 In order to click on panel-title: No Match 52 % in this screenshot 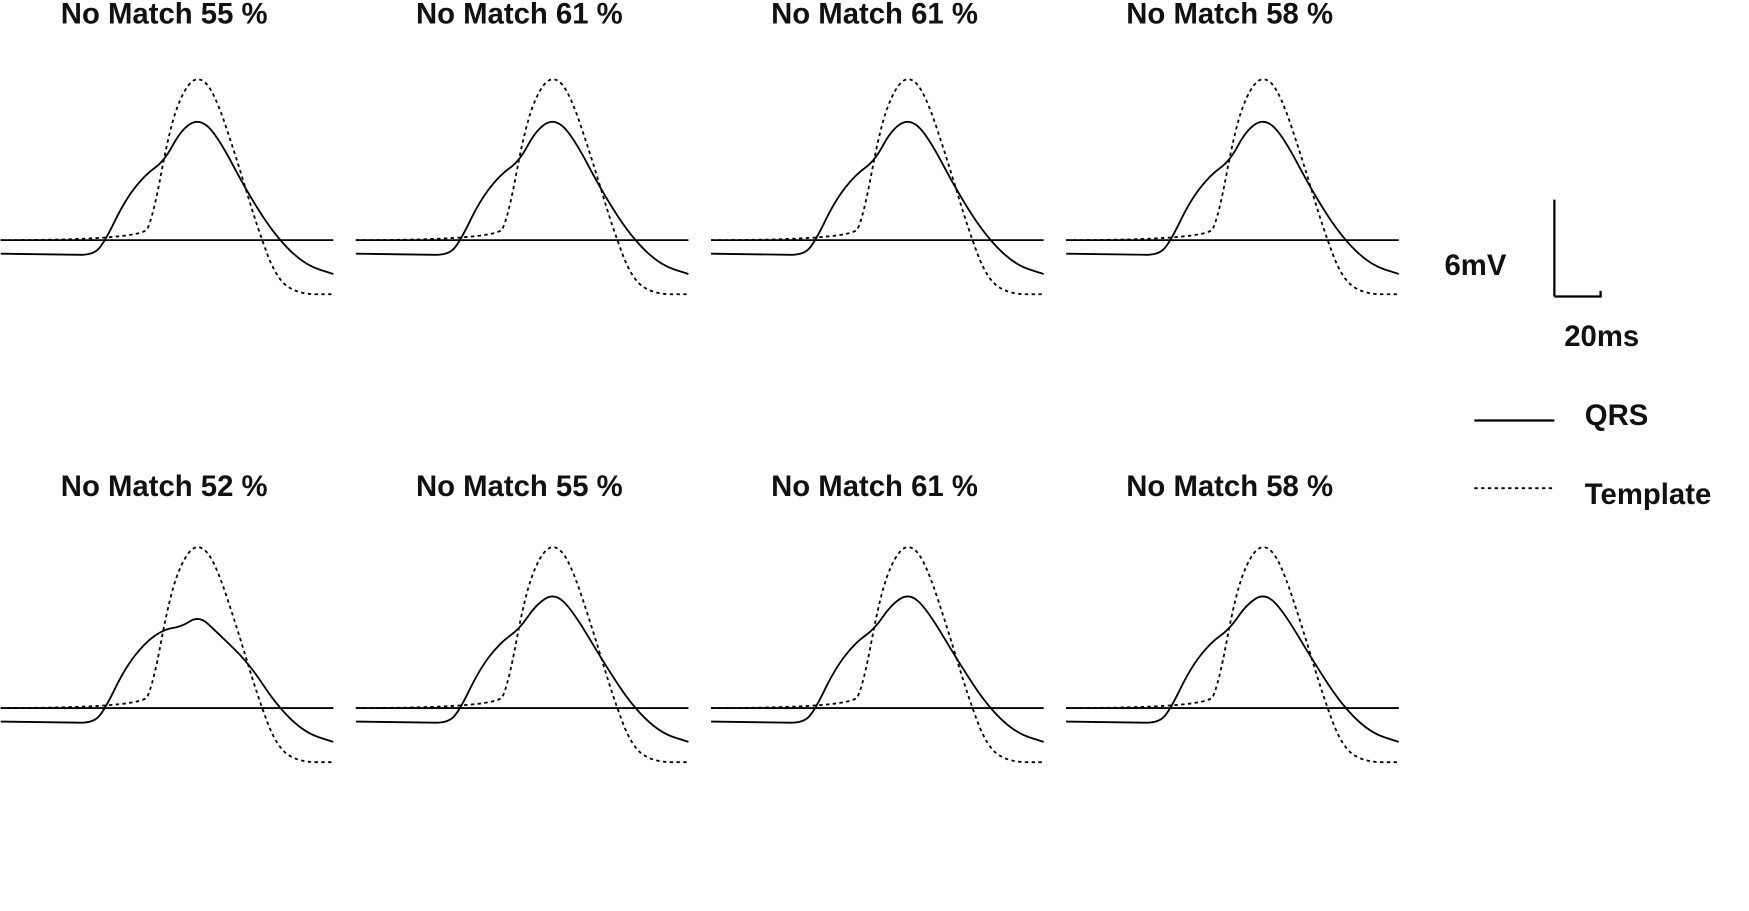, I will do `click(164, 486)`.